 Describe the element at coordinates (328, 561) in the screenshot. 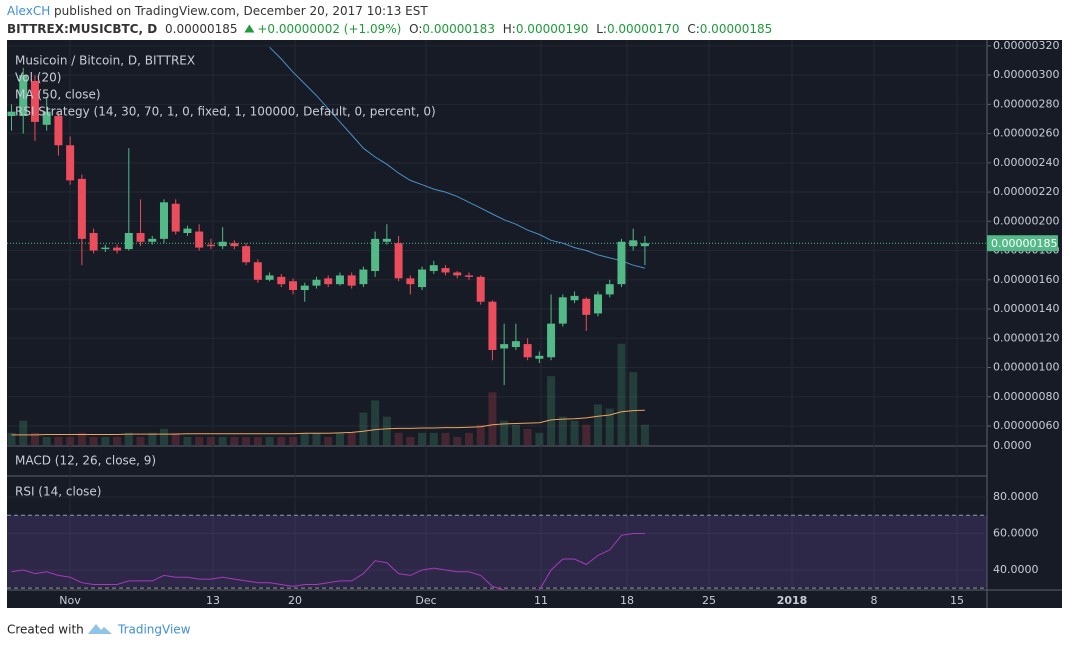

I see `rsi-line` at that location.